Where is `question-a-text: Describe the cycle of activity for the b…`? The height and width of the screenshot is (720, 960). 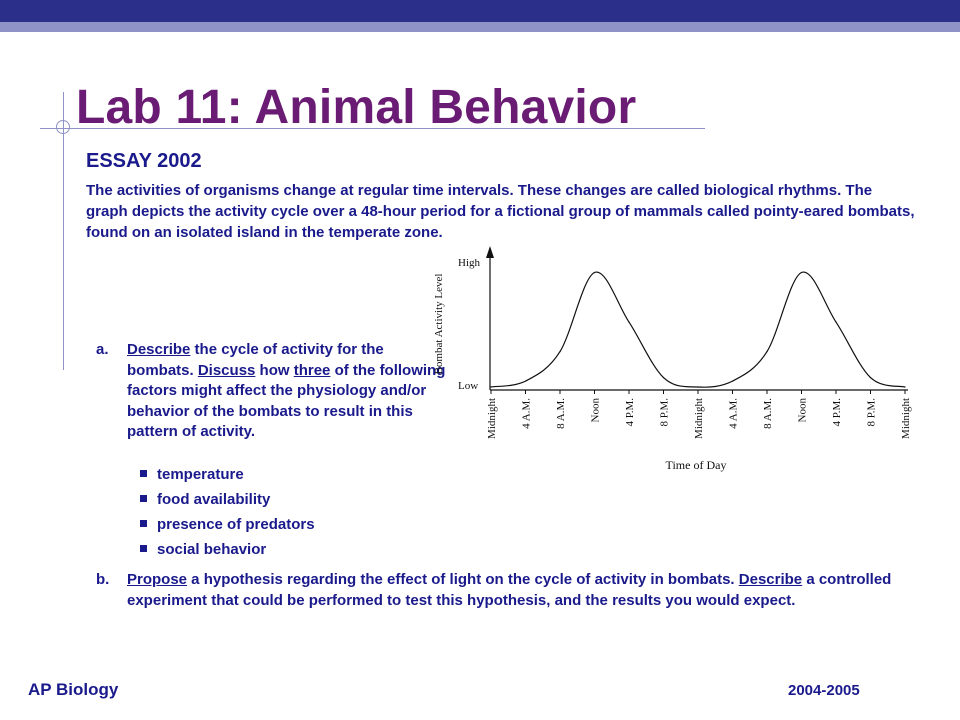 question-a-text: Describe the cycle of activity for the b… is located at coordinates (287, 391).